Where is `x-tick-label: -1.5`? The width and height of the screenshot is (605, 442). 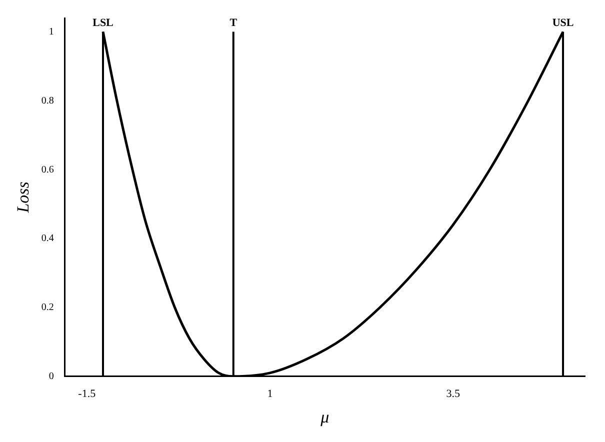
x-tick-label: -1.5 is located at coordinates (87, 394).